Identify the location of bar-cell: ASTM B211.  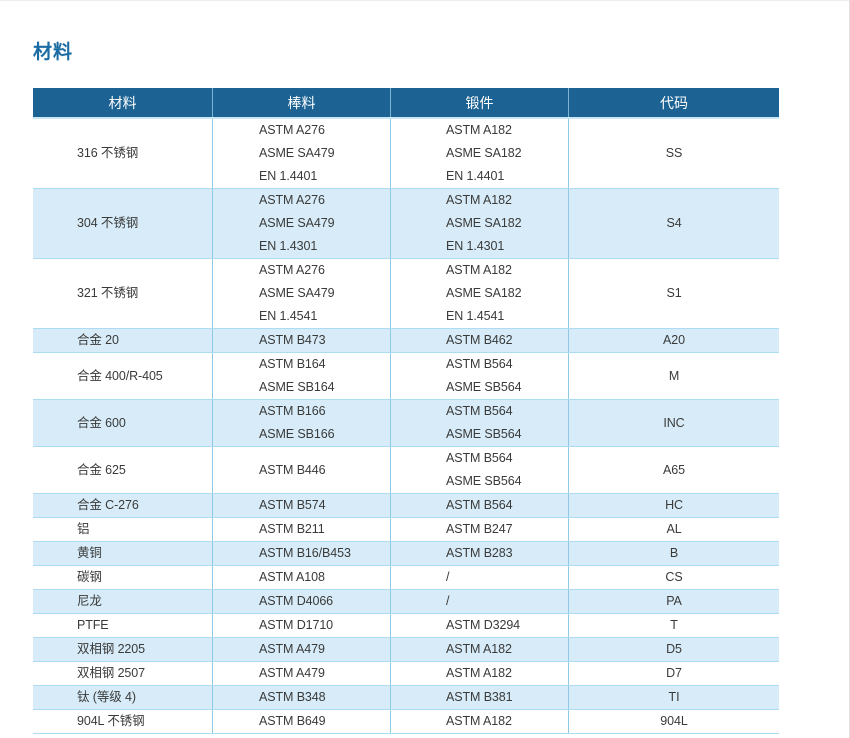
(302, 529).